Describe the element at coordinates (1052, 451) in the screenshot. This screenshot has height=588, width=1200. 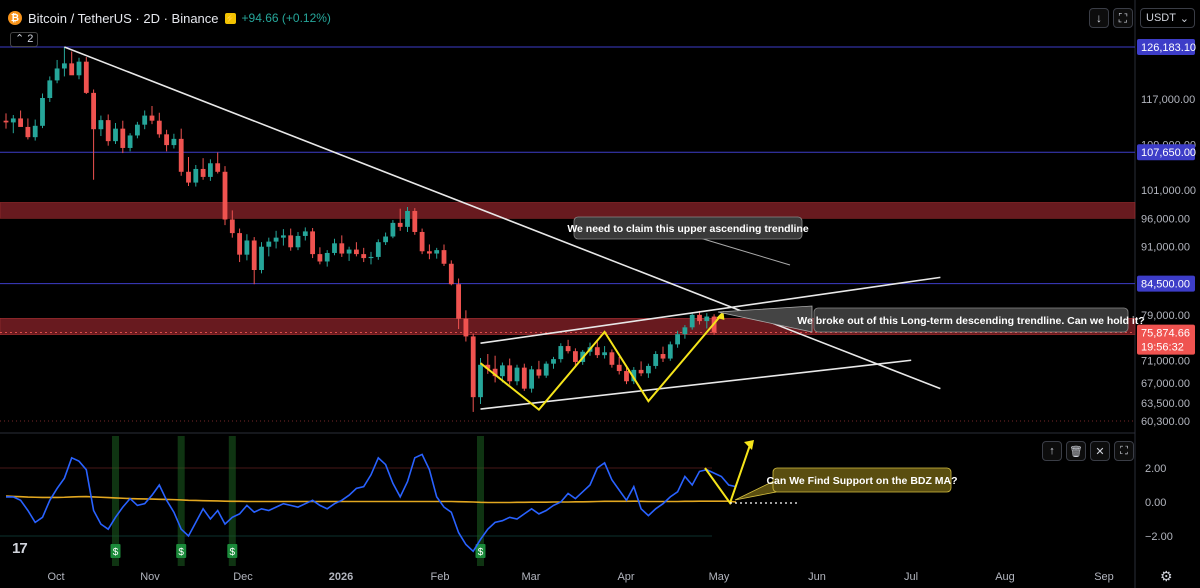
I see `arrow-up-icon: ↑` at that location.